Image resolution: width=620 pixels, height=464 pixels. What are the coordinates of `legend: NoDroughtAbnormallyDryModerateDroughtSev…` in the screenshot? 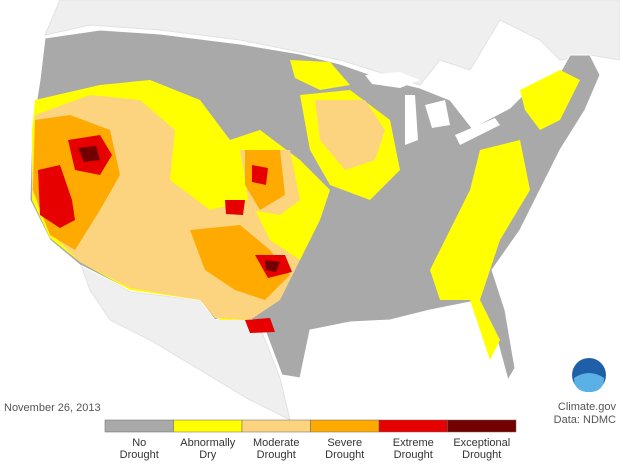 It's located at (310, 440).